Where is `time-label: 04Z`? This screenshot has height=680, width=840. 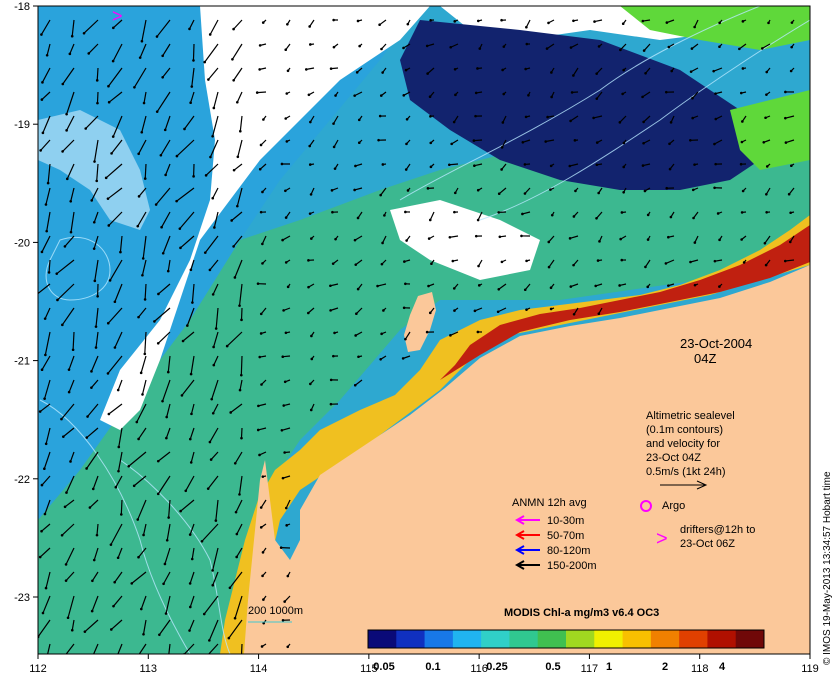
time-label: 04Z is located at coordinates (705, 358).